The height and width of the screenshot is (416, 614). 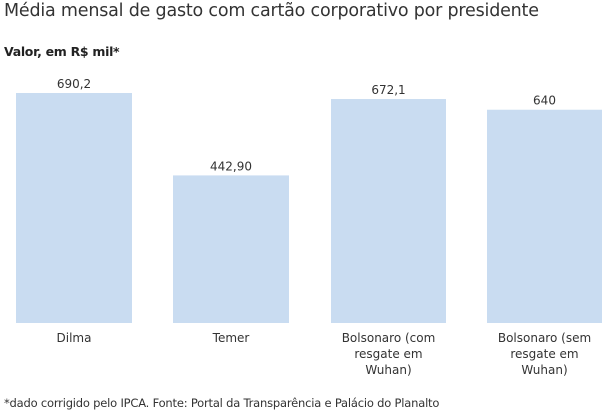 What do you see at coordinates (231, 166) in the screenshot?
I see `value-label-1: 442,90` at bounding box center [231, 166].